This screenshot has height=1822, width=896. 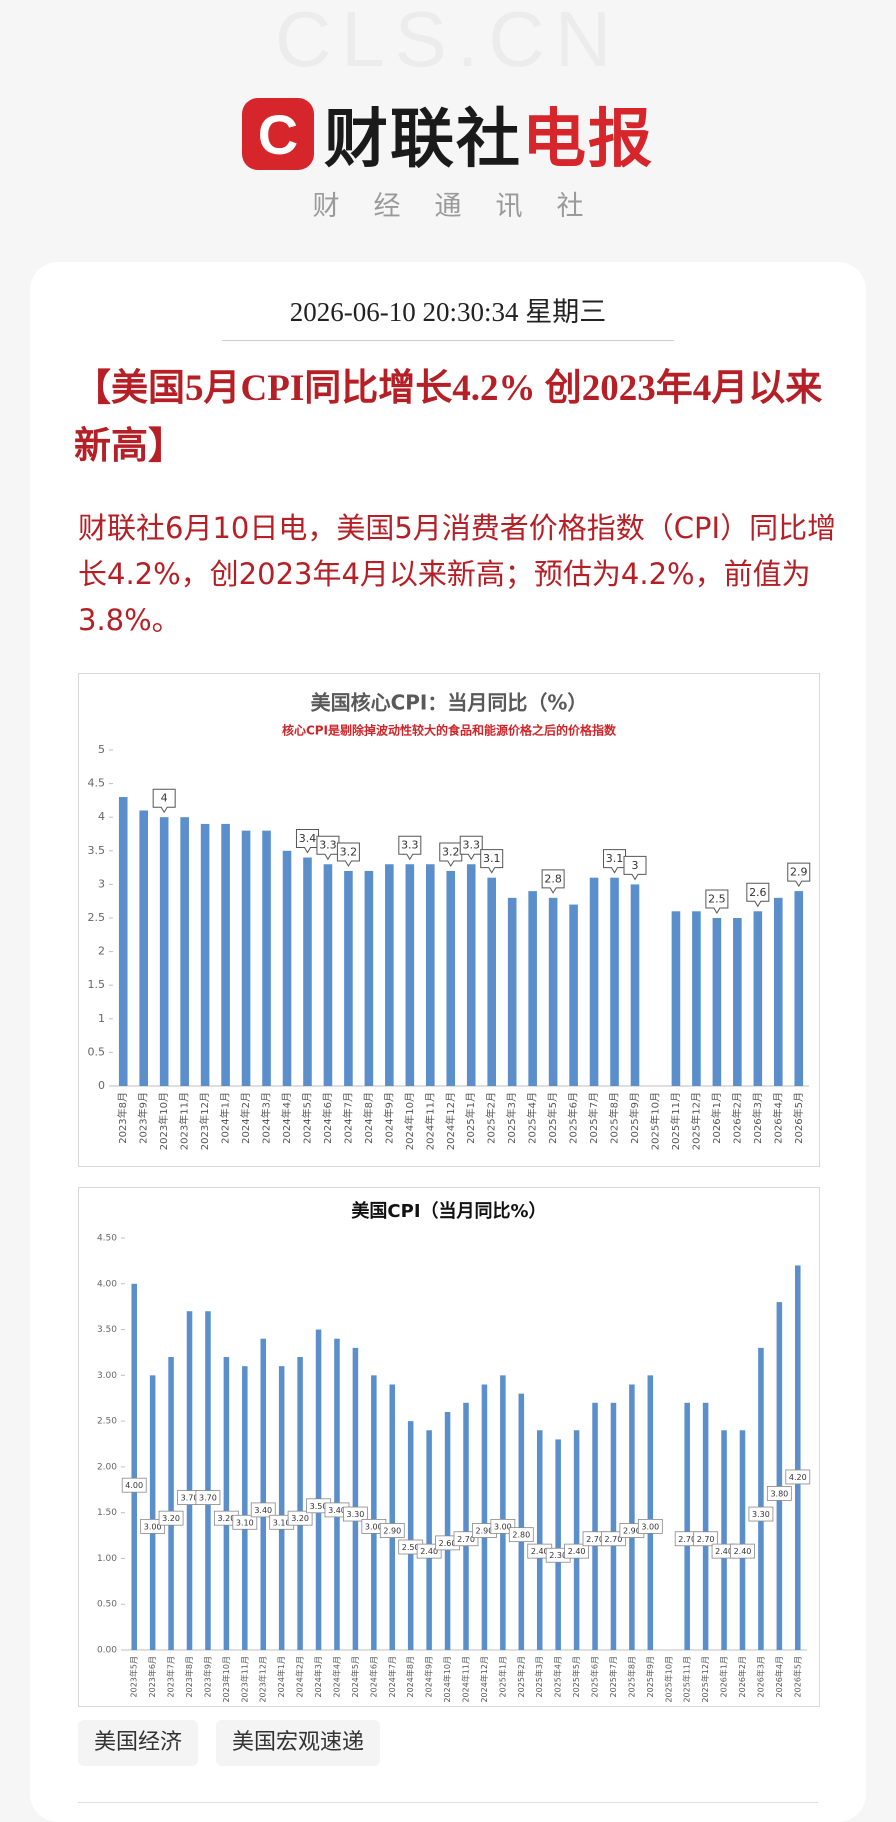 What do you see at coordinates (654, 1121) in the screenshot?
I see `x-tick-label: 2025年10月` at bounding box center [654, 1121].